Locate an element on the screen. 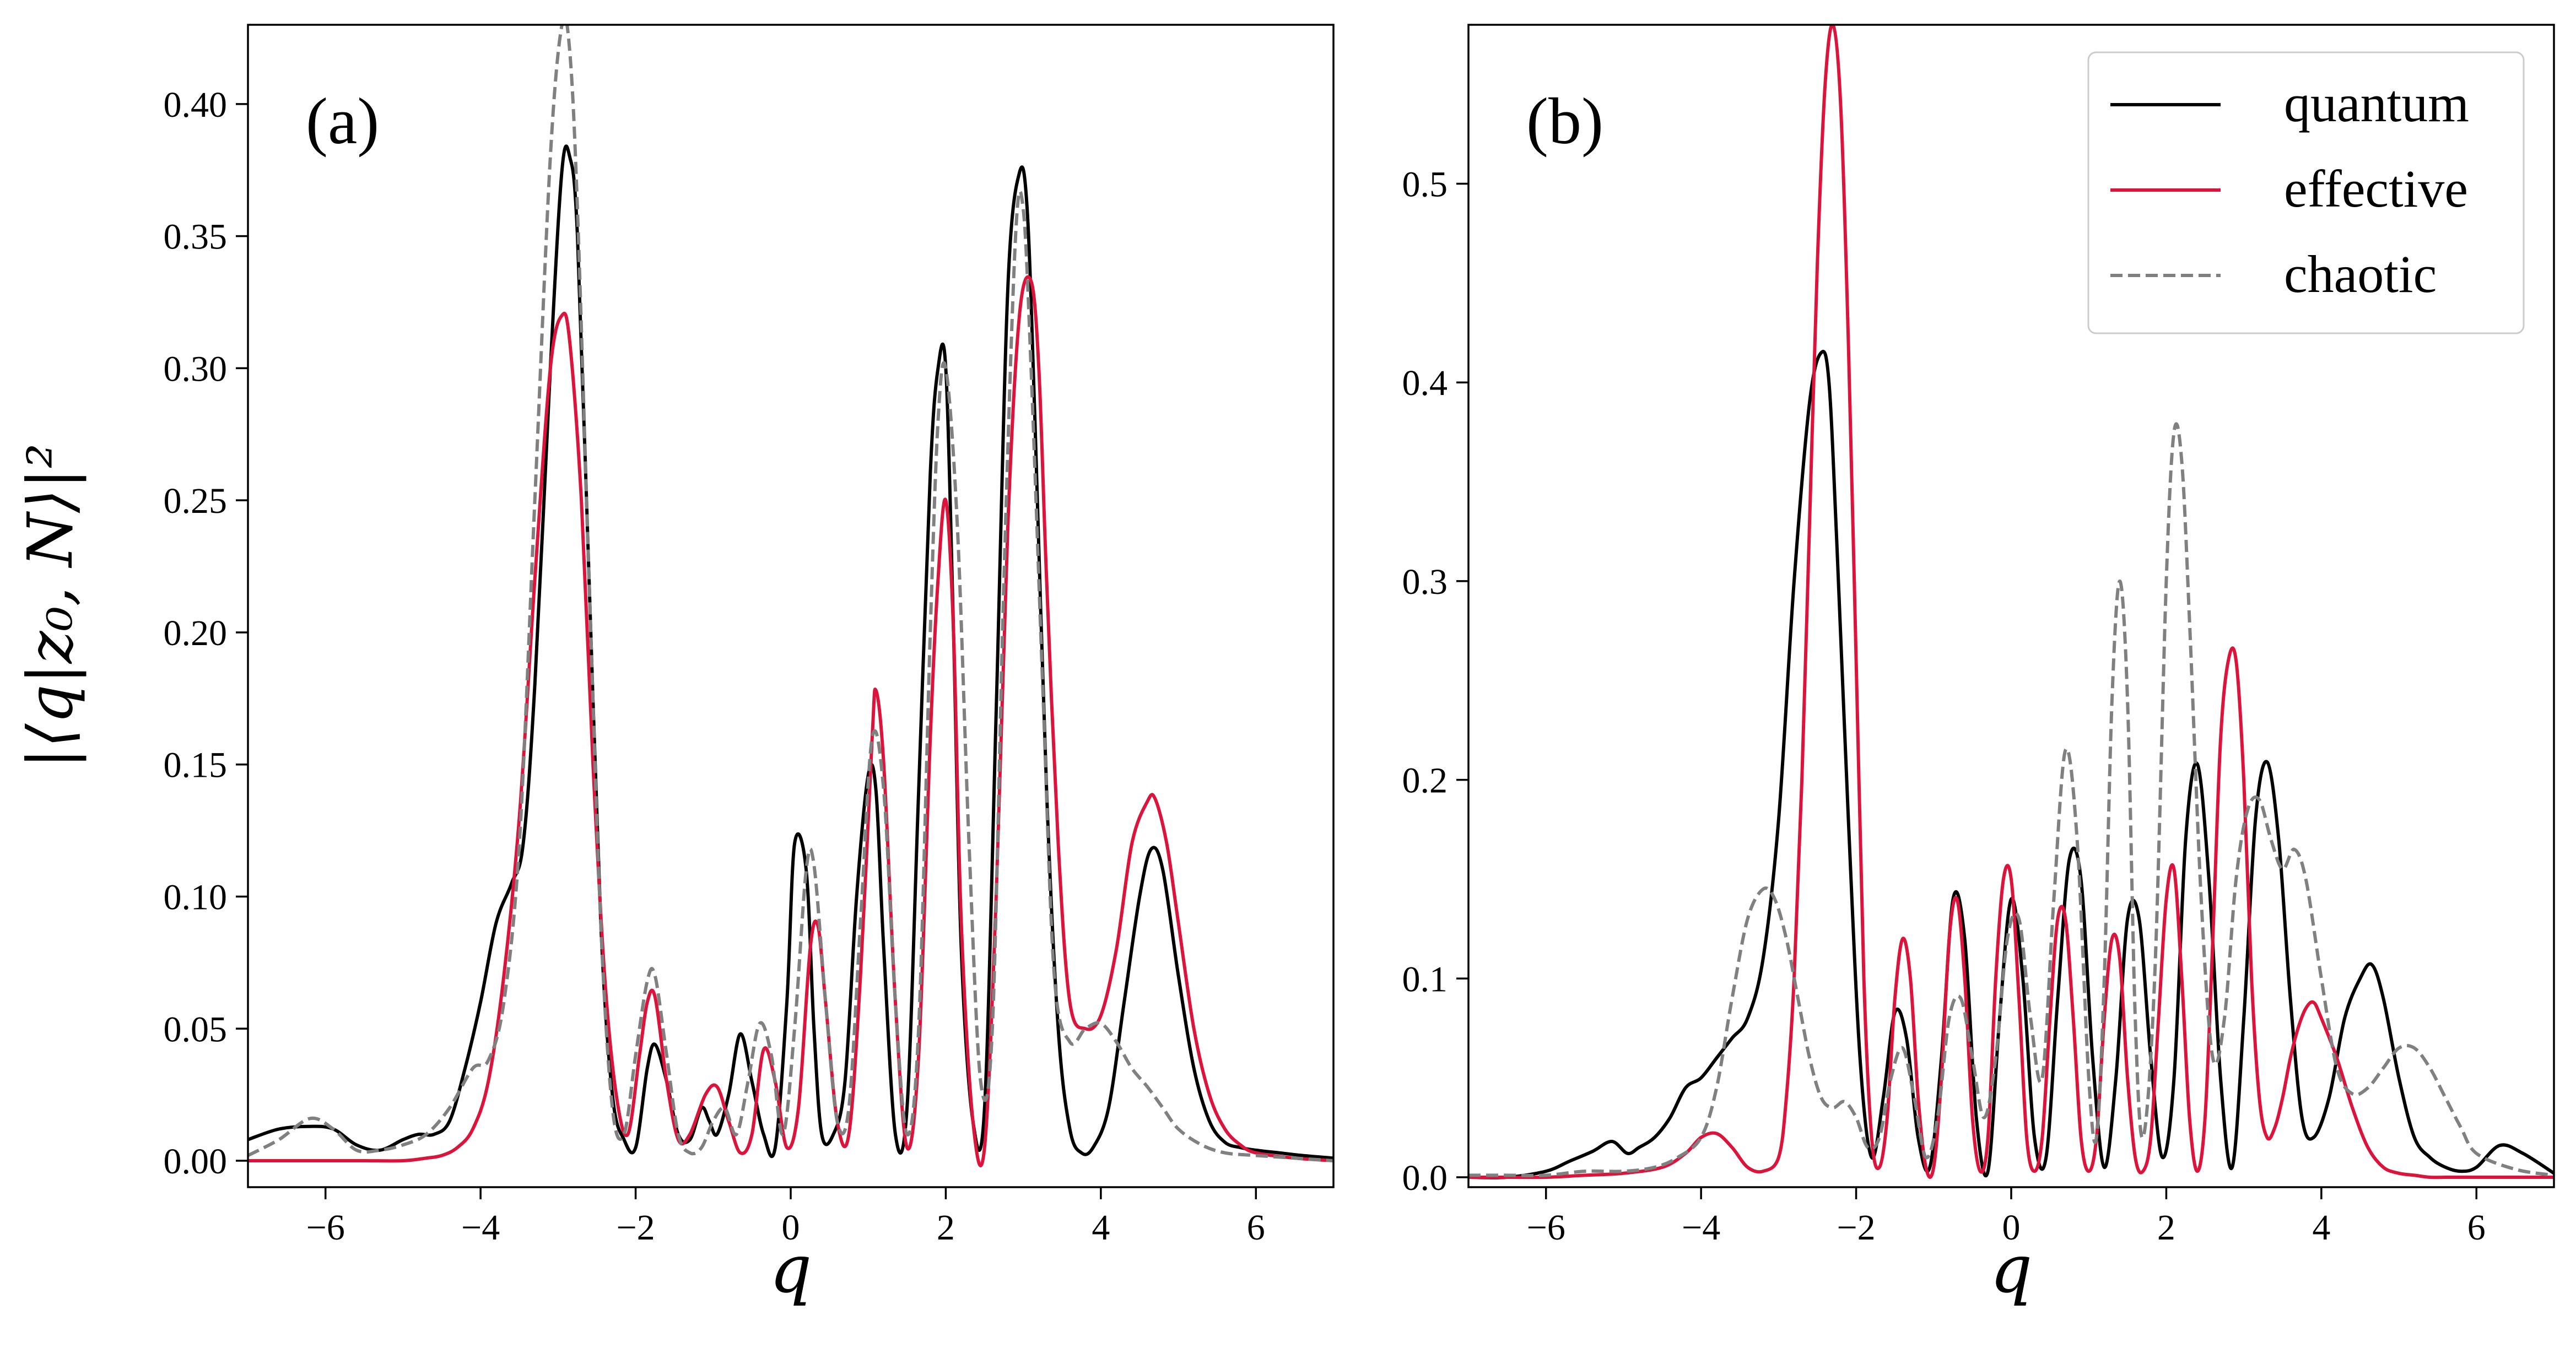 The image size is (2576, 1364). y-tick-label: 0.40 is located at coordinates (196, 105).